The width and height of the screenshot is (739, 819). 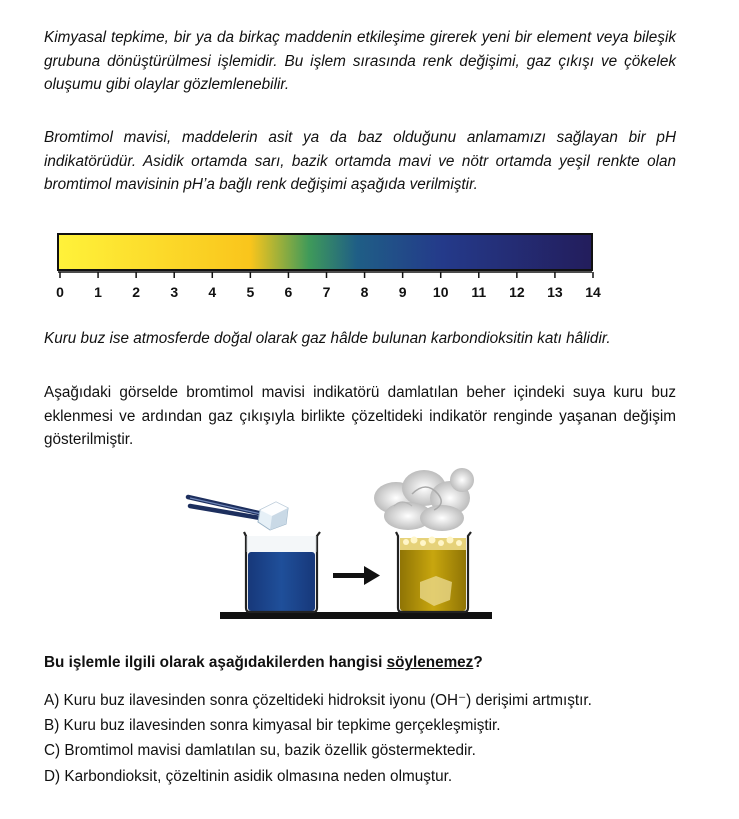 I want to click on beaker-before, so click(x=282, y=572).